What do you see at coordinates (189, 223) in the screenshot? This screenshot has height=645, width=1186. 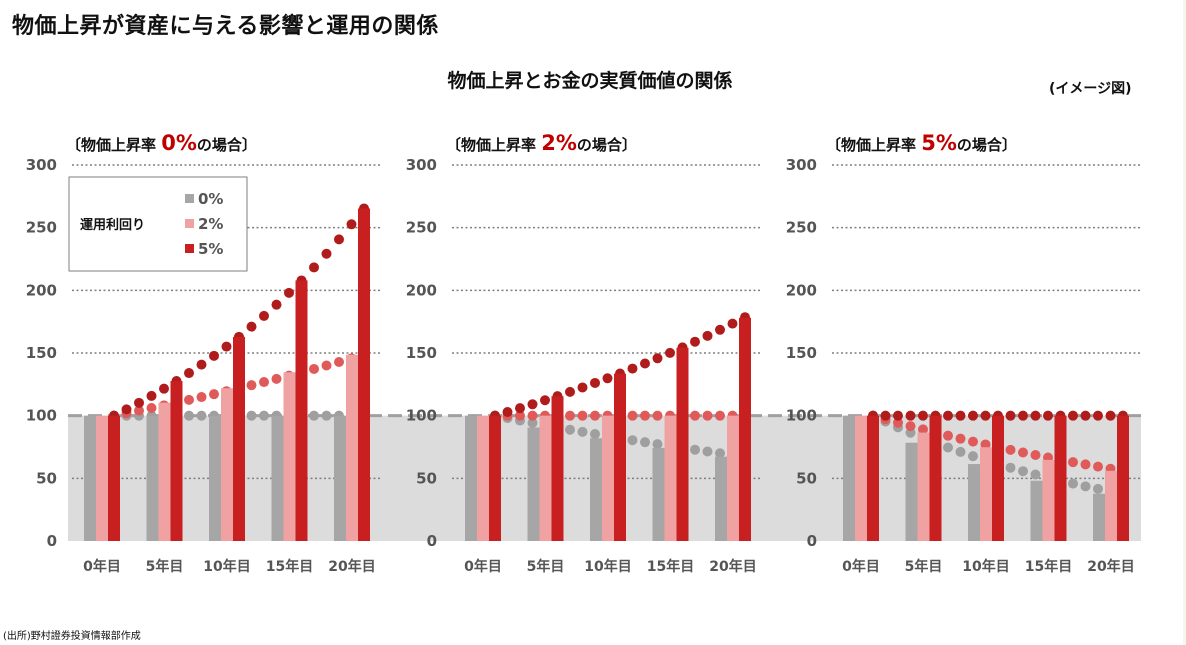 I see `legend-swatch` at bounding box center [189, 223].